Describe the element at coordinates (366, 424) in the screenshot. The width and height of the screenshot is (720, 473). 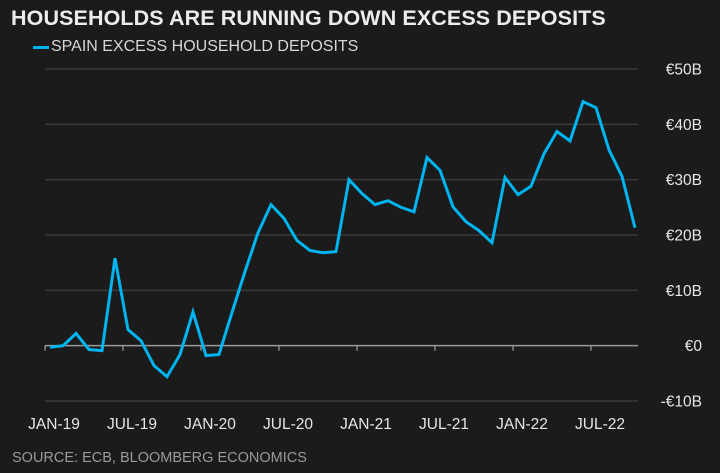
I see `x-tick-label: JAN-21` at that location.